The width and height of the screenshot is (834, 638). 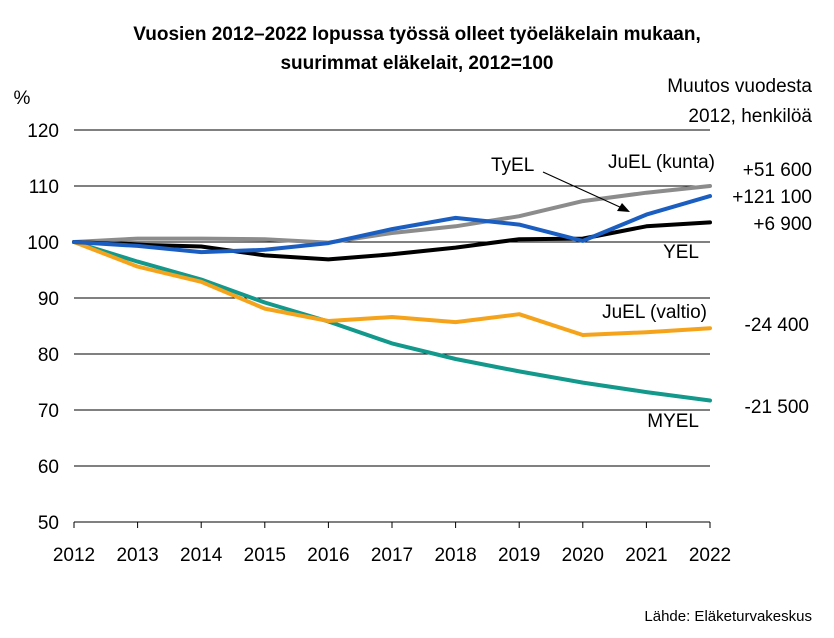 What do you see at coordinates (74, 555) in the screenshot?
I see `x-tick-label: 2012` at bounding box center [74, 555].